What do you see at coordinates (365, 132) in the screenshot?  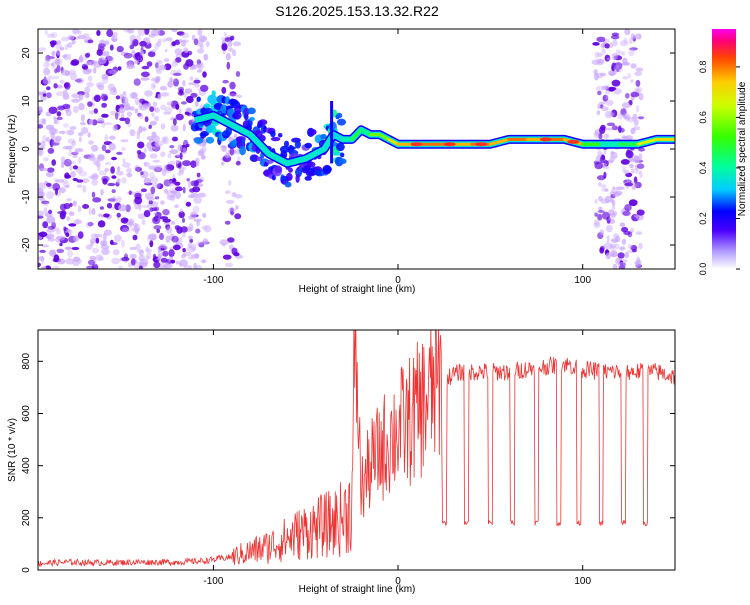 I see `ridge-core-segment` at bounding box center [365, 132].